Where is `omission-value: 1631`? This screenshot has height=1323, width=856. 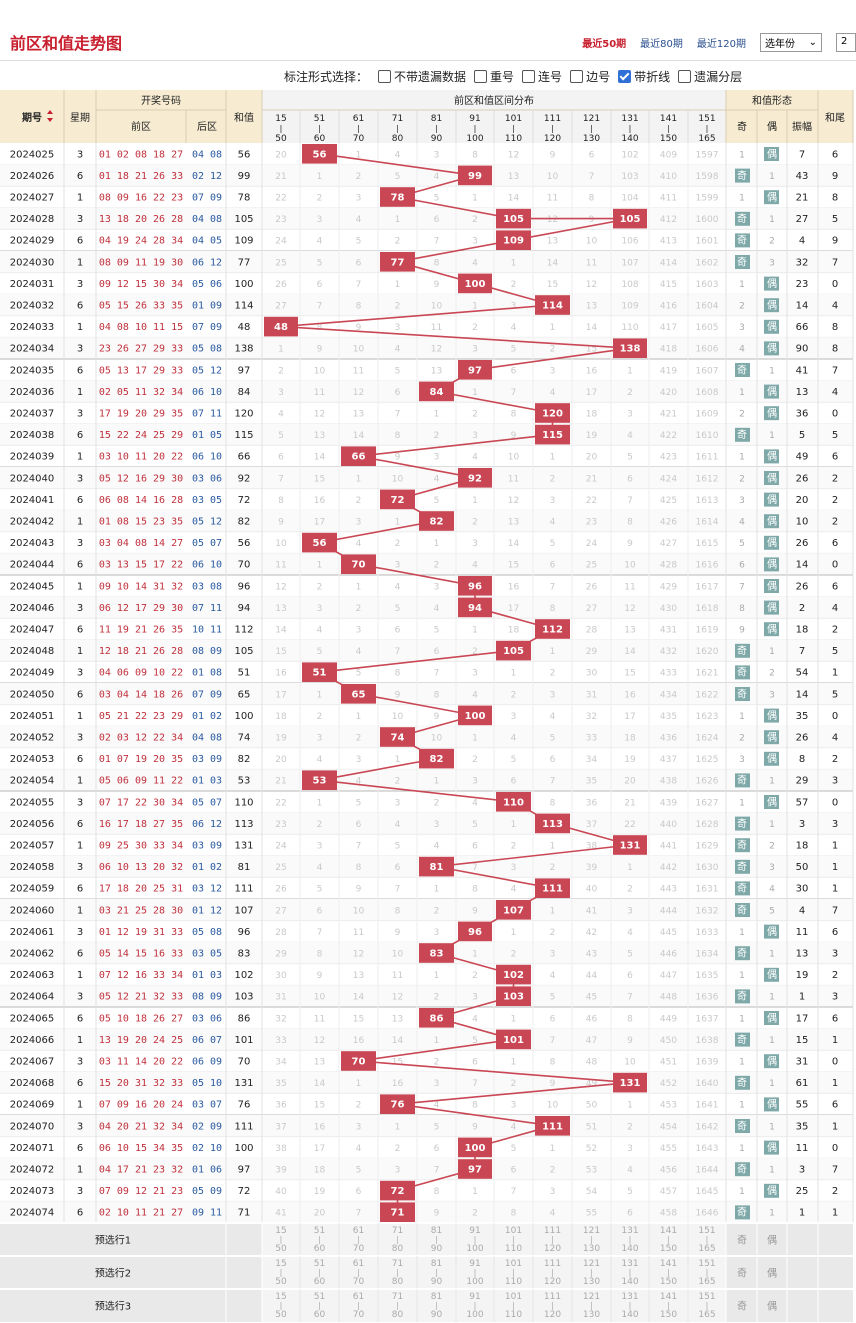 omission-value: 1631 is located at coordinates (707, 890).